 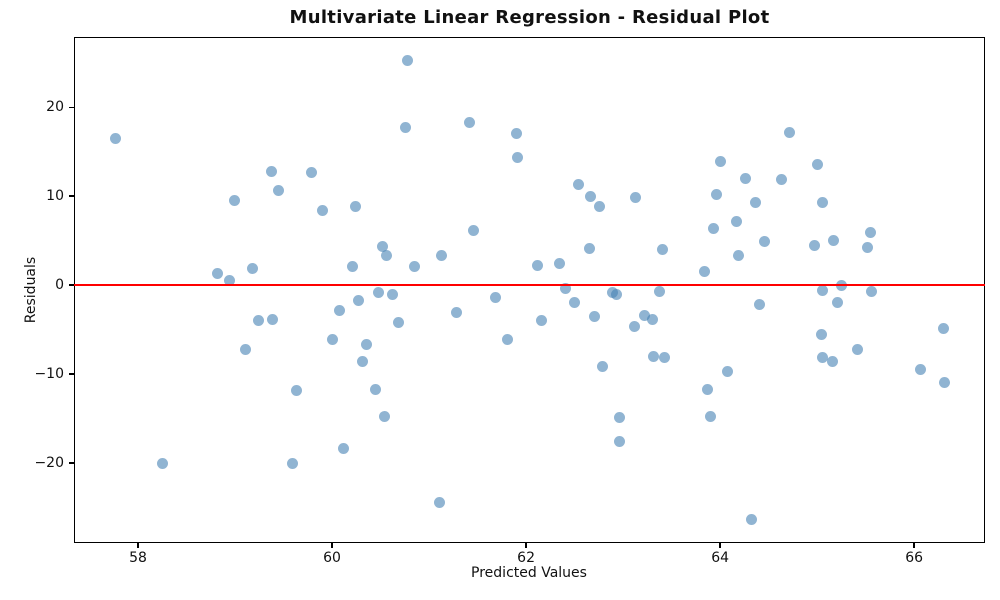 What do you see at coordinates (138, 558) in the screenshot?
I see `x-tick-label: 58` at bounding box center [138, 558].